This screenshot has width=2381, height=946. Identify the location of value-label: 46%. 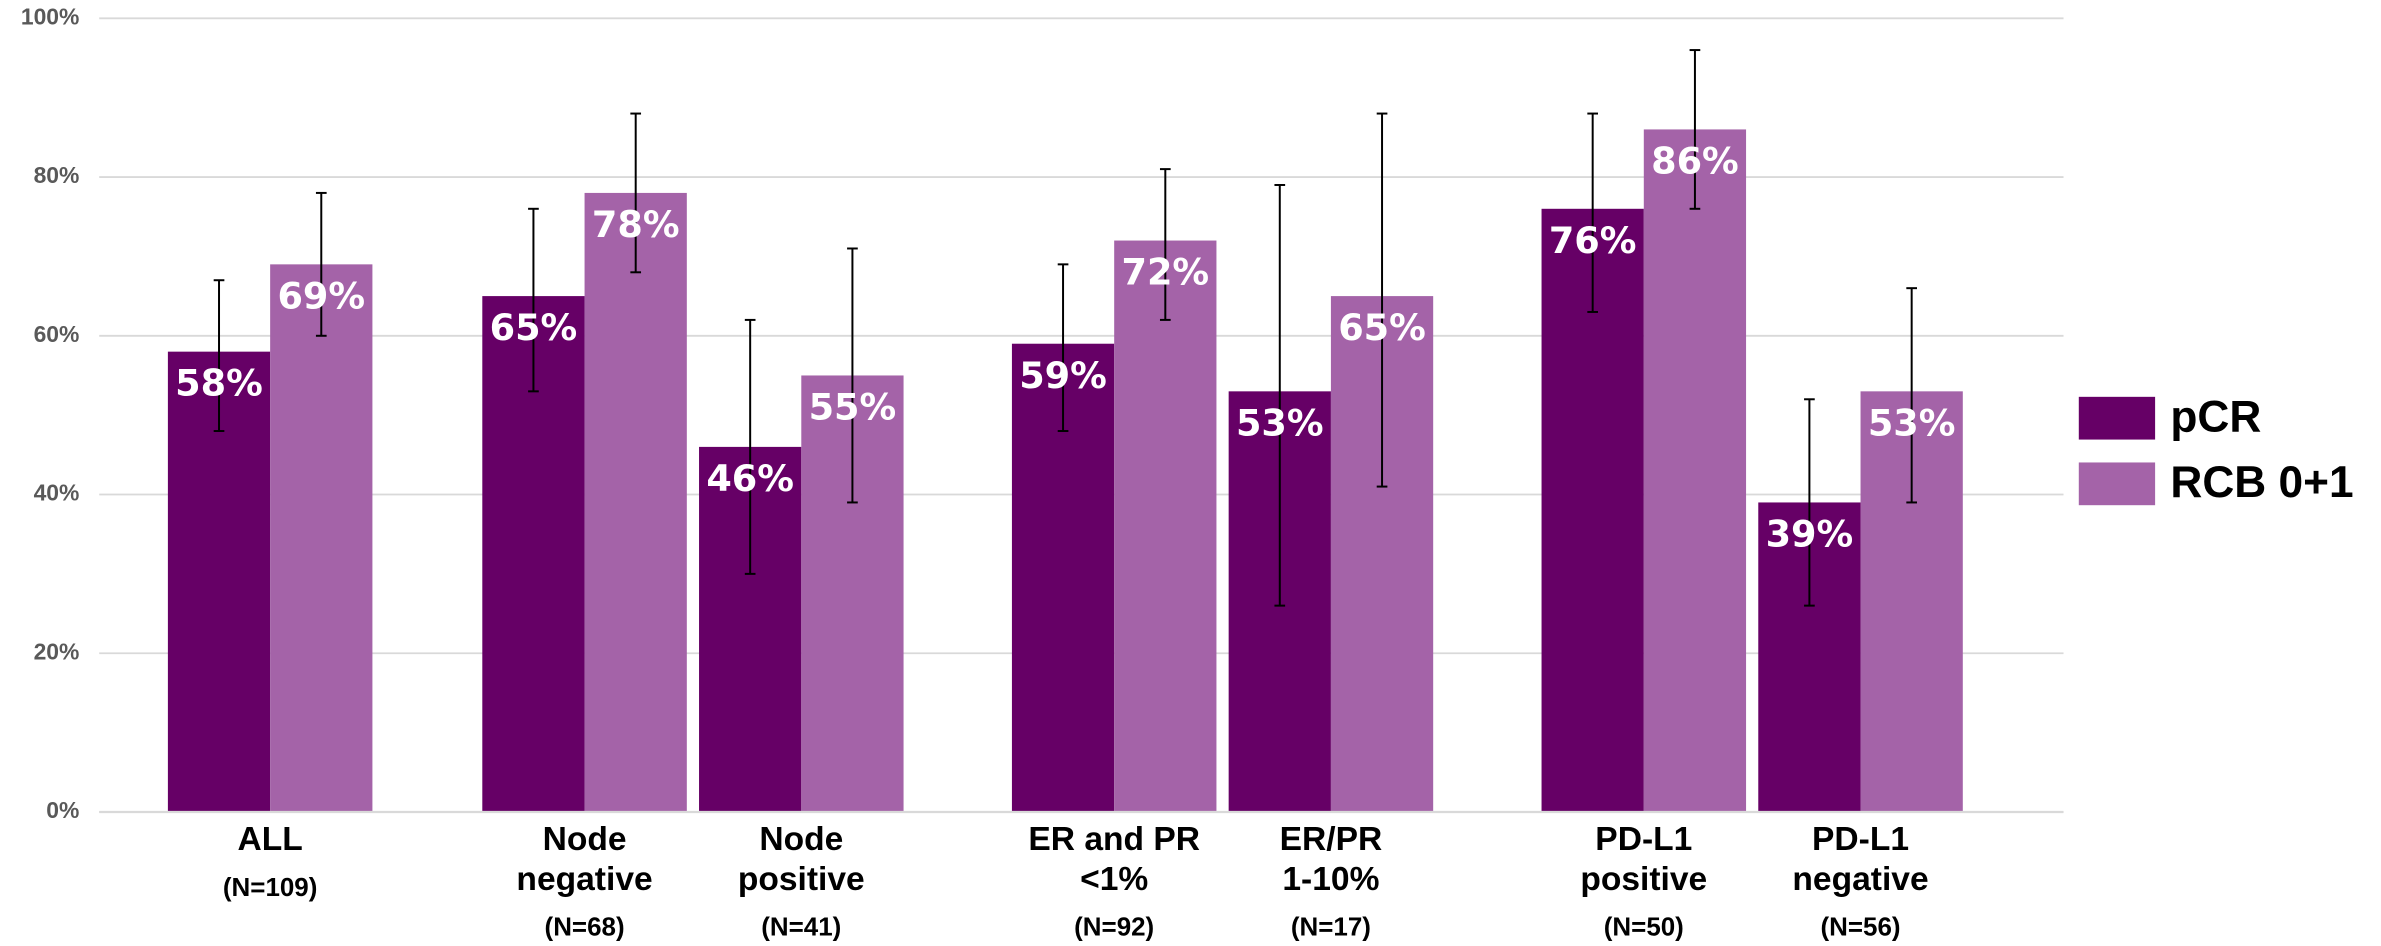
(750, 478).